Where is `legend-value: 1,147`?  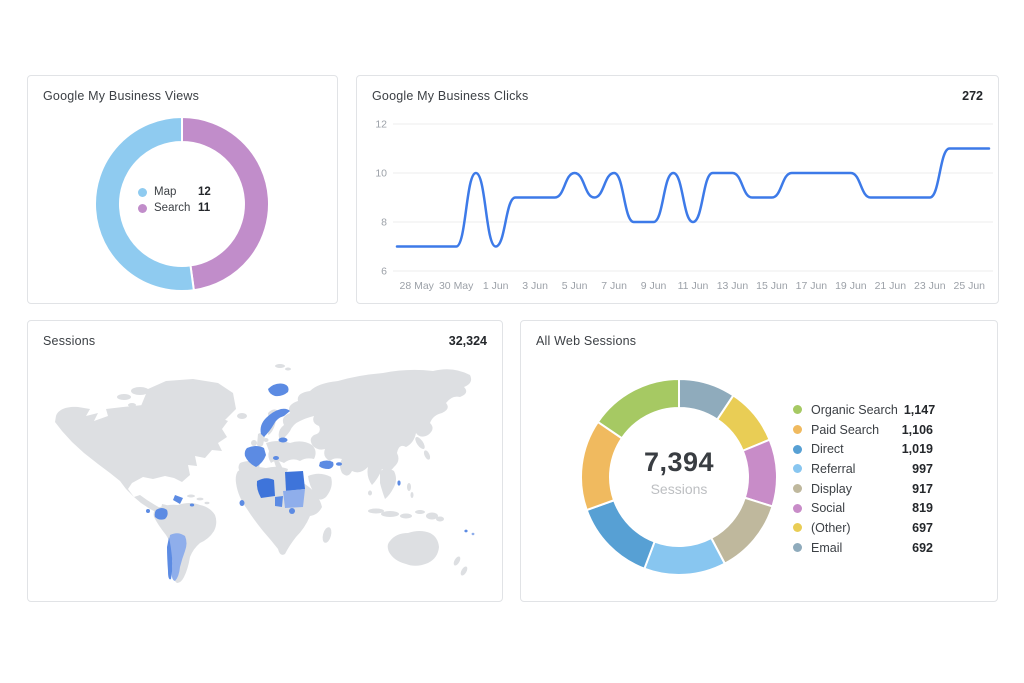
legend-value: 1,147 is located at coordinates (919, 409).